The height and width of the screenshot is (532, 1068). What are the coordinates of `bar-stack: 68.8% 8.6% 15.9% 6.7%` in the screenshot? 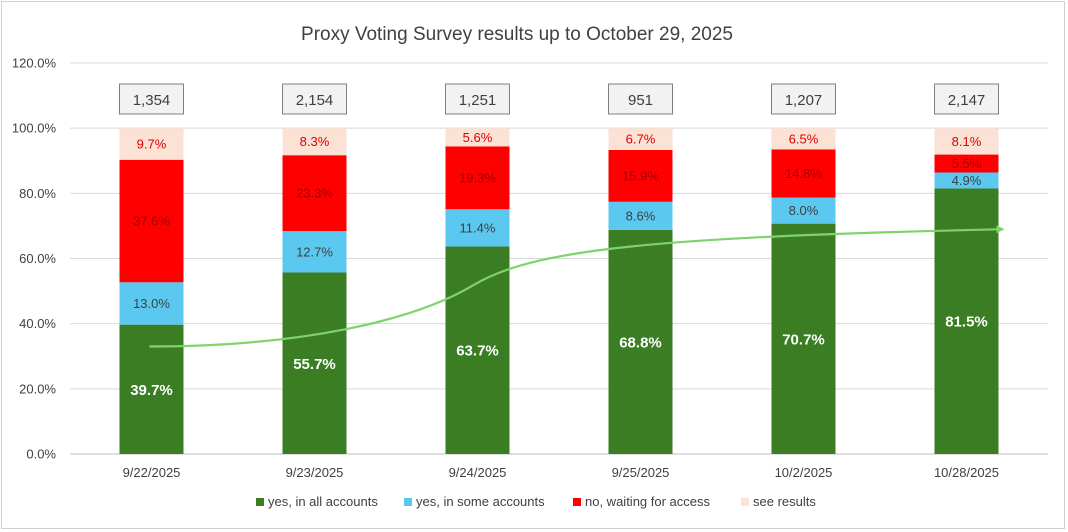 It's located at (640, 291).